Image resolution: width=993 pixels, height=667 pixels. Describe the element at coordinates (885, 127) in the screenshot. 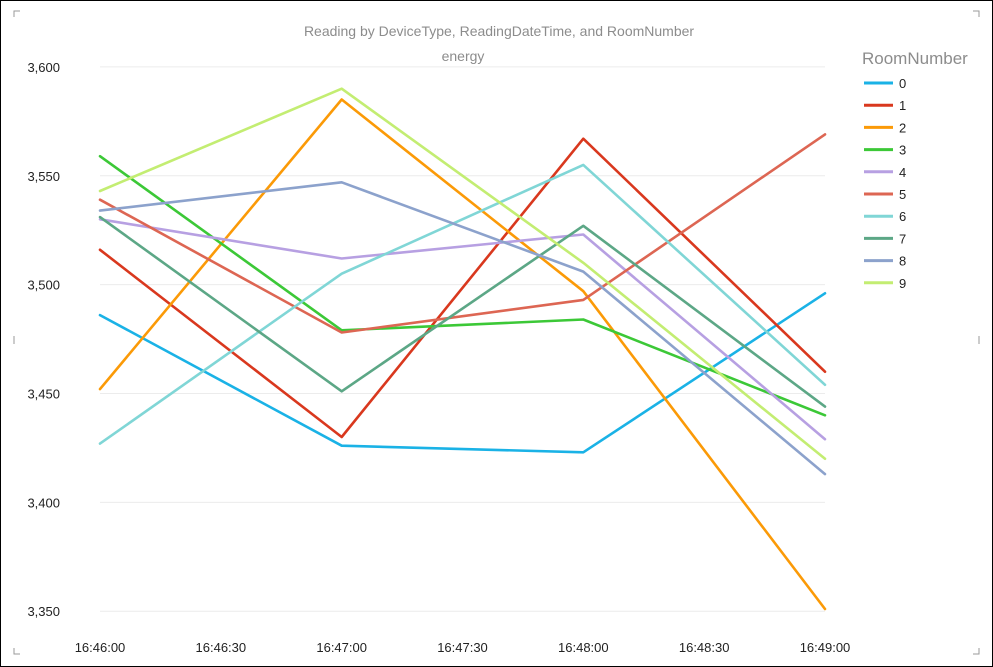

I see `legend-item-2: 2` at that location.